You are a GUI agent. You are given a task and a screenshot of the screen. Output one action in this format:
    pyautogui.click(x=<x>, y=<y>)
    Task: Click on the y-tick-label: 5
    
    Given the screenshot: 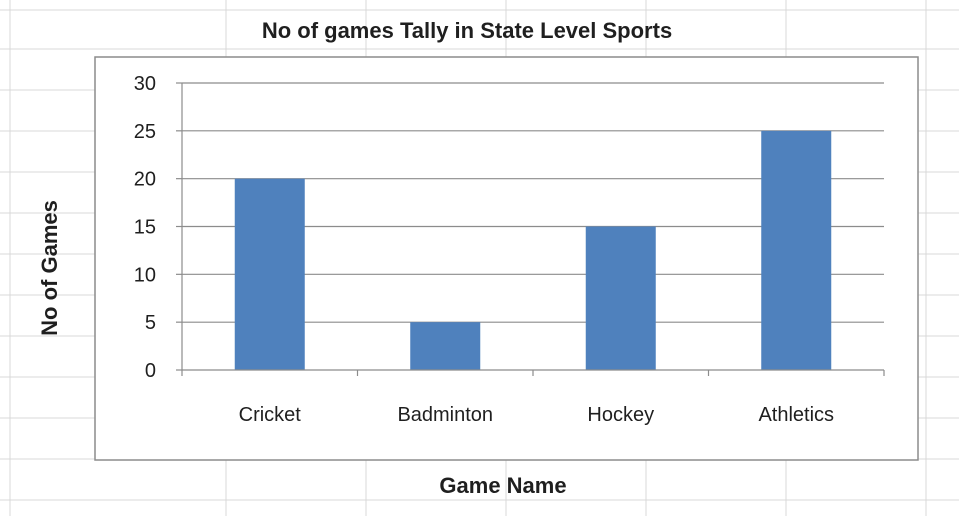 What is the action you would take?
    pyautogui.click(x=150, y=323)
    